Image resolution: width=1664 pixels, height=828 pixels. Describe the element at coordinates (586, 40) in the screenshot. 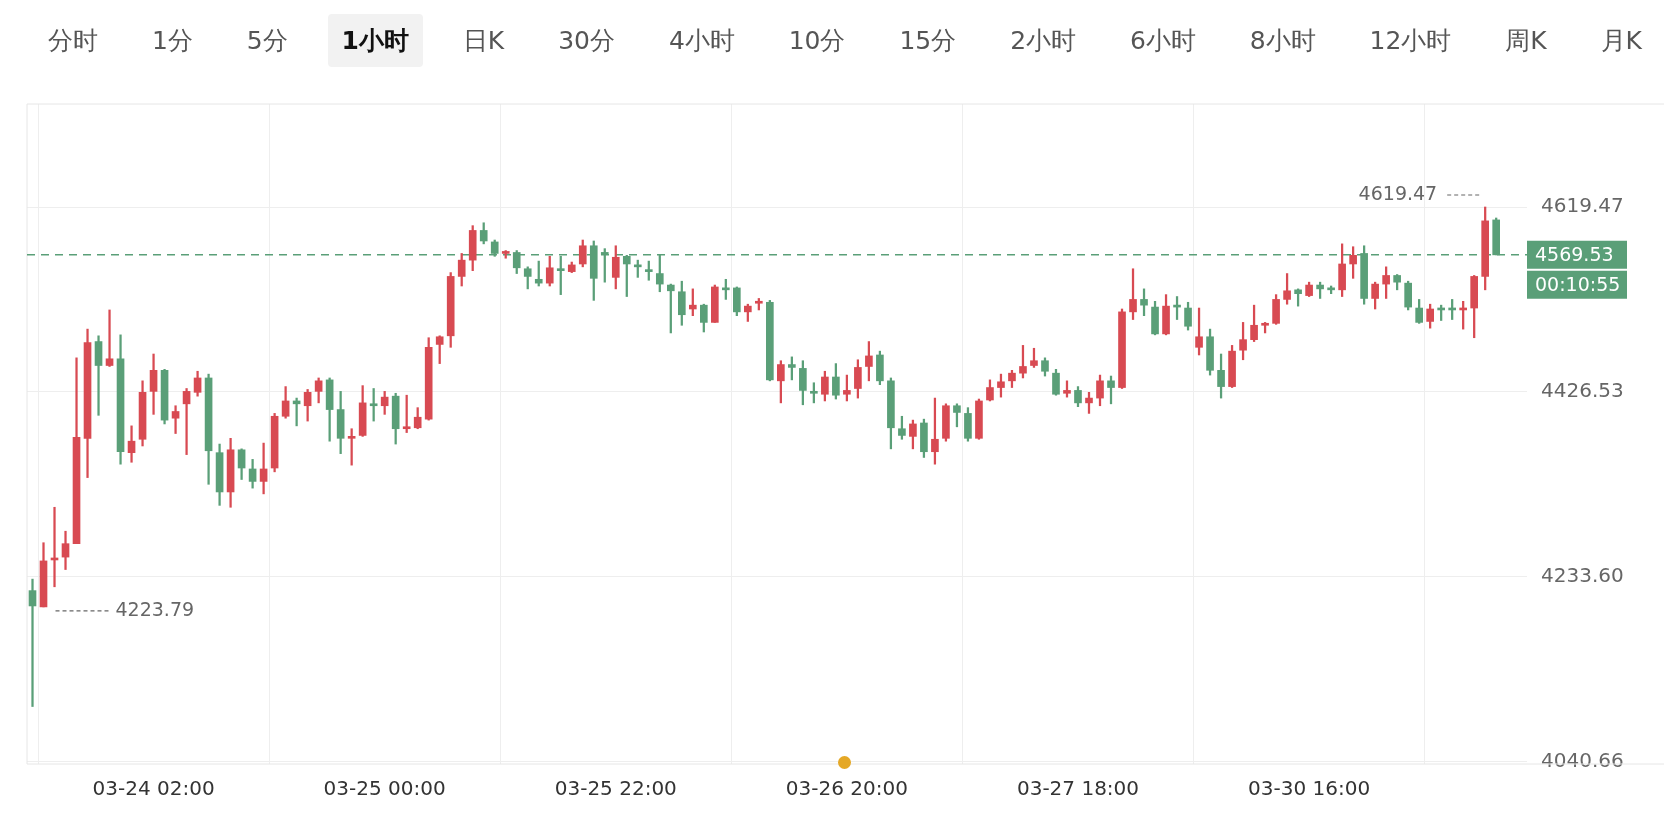

I see `text: 30分` at that location.